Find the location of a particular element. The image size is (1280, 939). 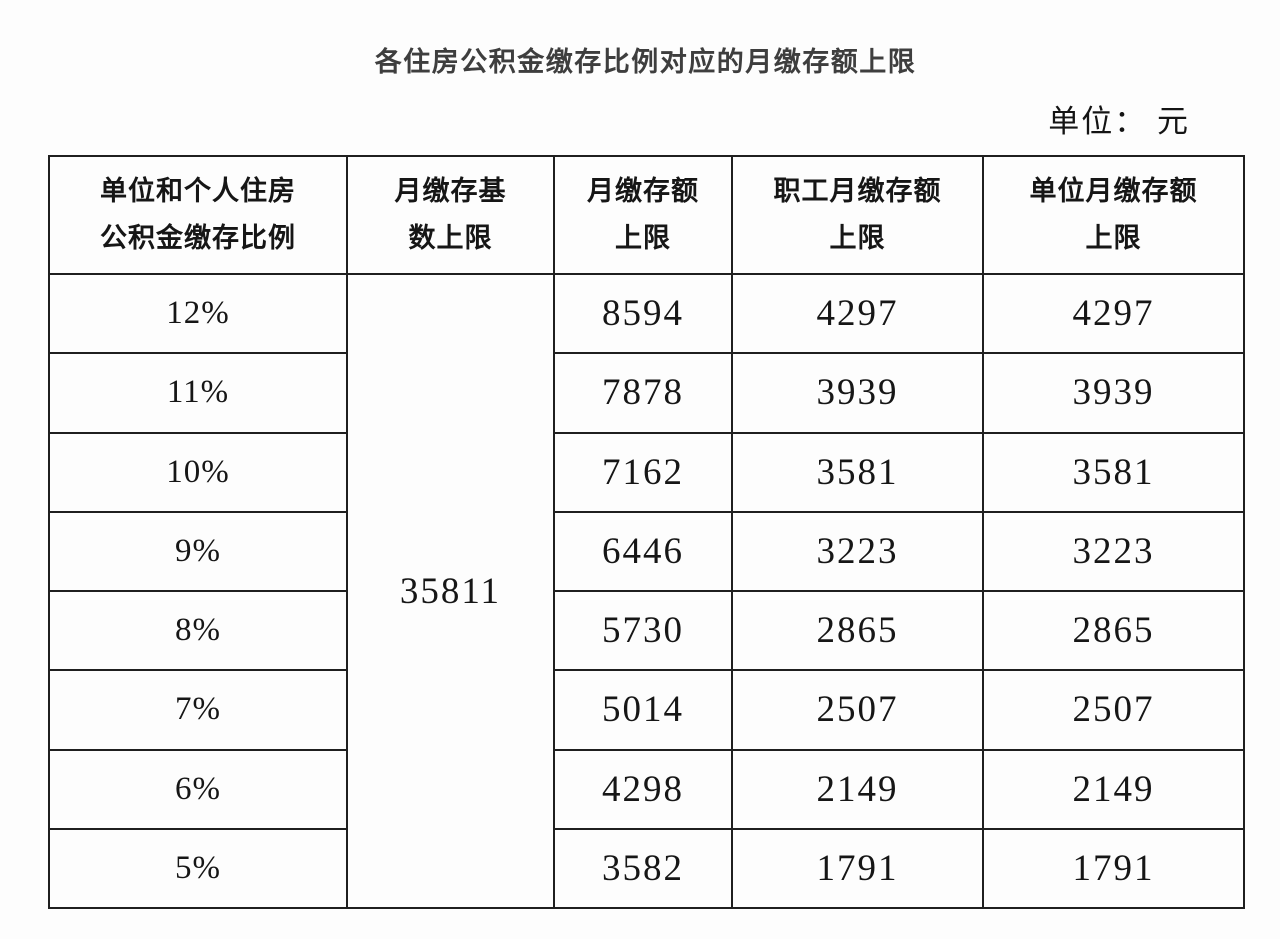

employee-limit-cell: 2865 is located at coordinates (857, 630).